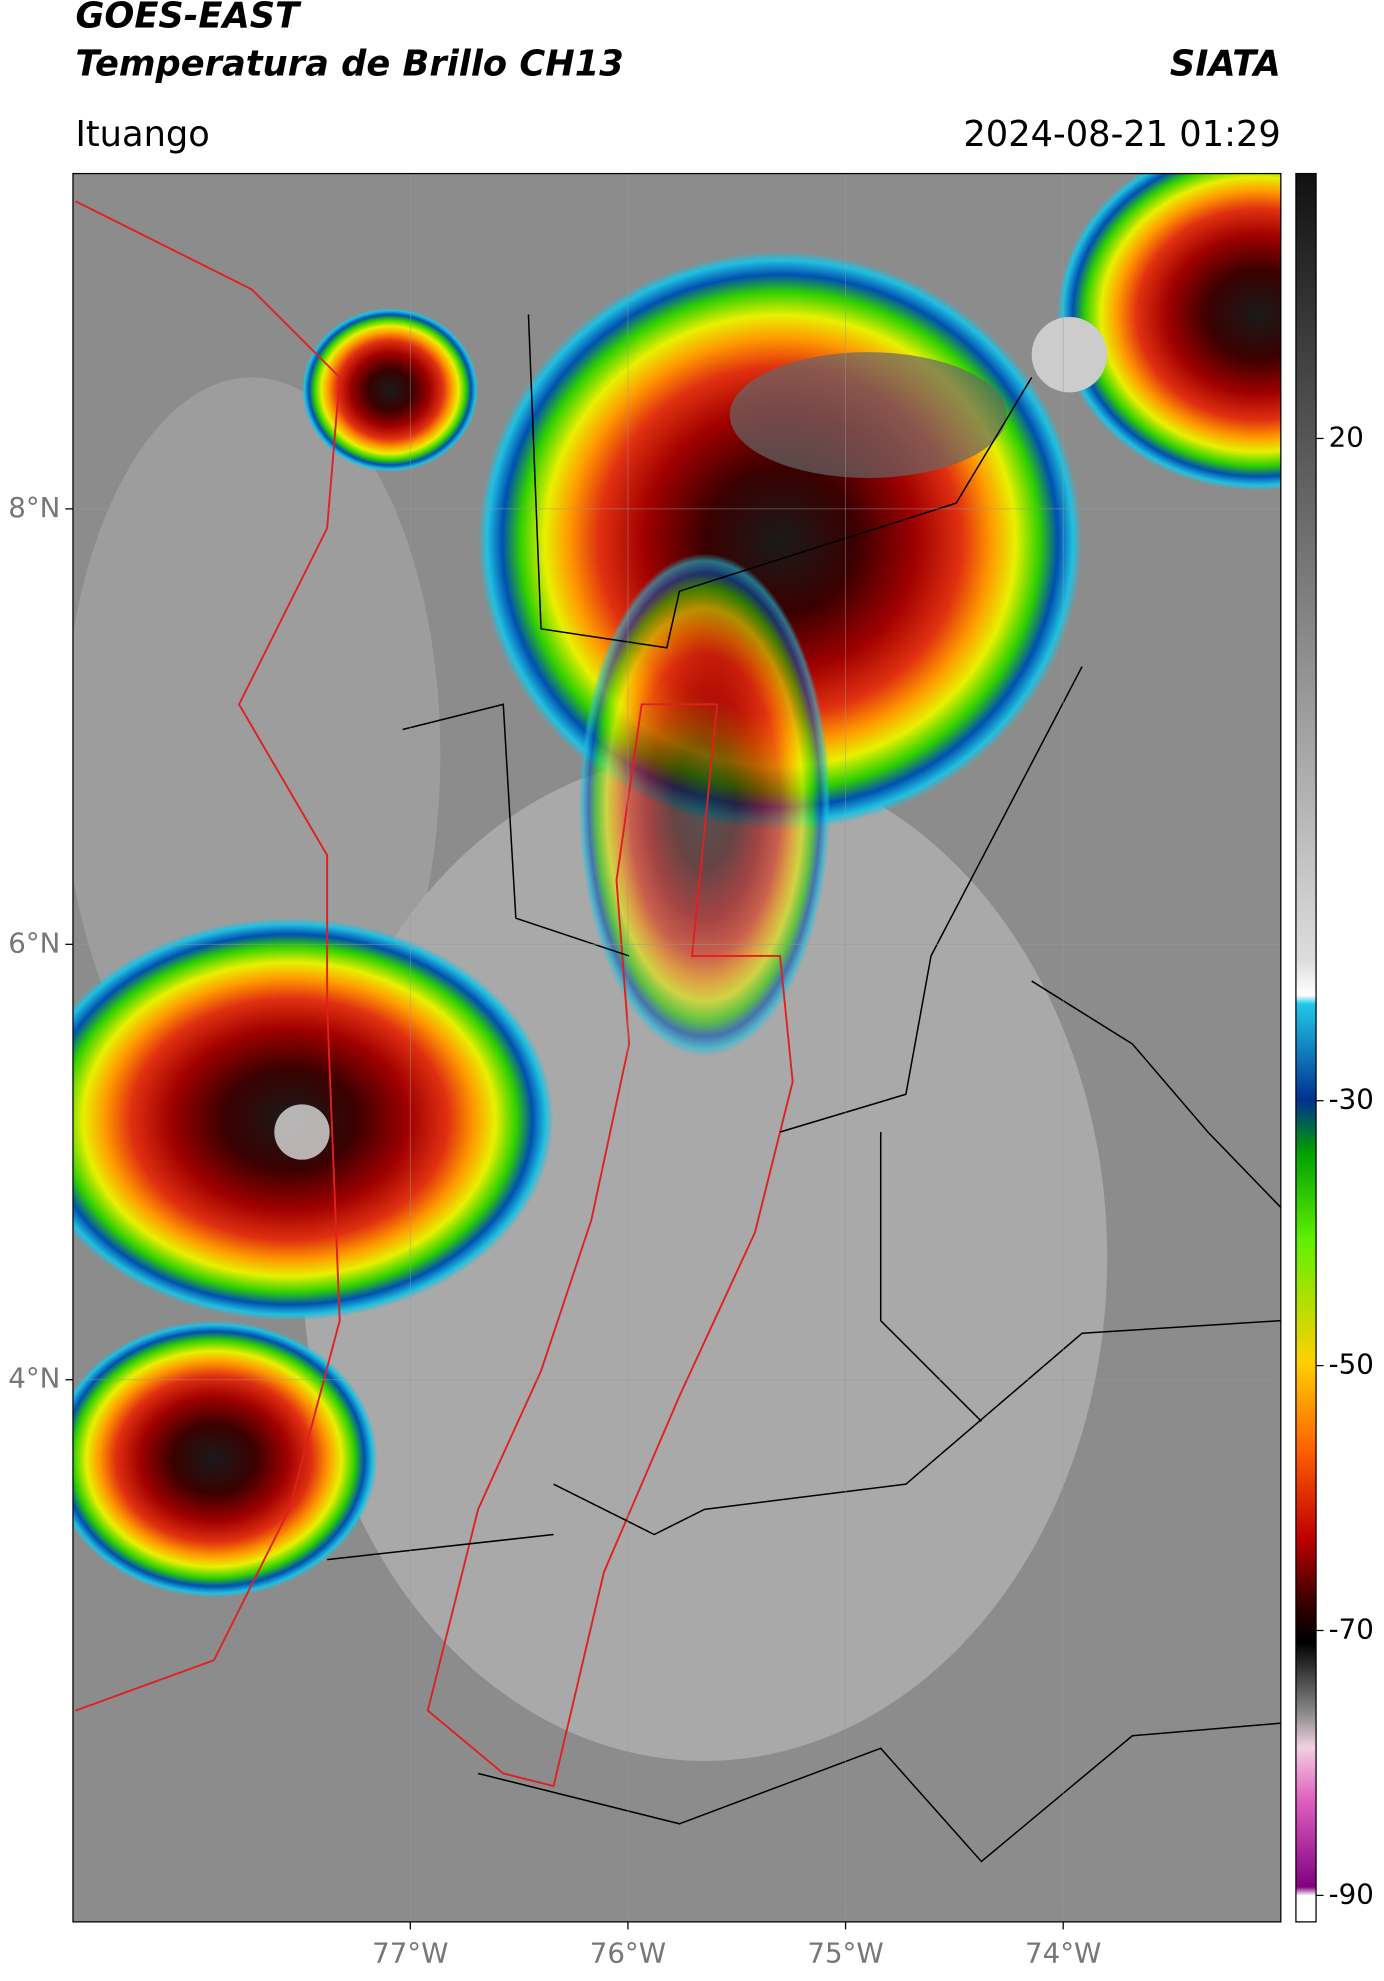 The width and height of the screenshot is (1384, 1981). Describe the element at coordinates (1225, 63) in the screenshot. I see `source: SIATA` at that location.